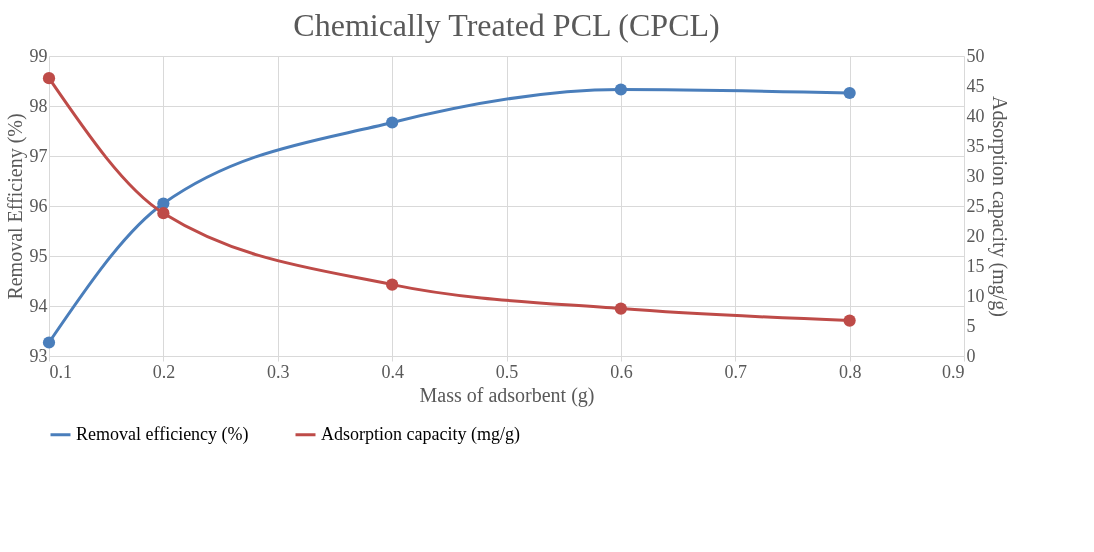  I want to click on x-tick-label: 0.4, so click(392, 371).